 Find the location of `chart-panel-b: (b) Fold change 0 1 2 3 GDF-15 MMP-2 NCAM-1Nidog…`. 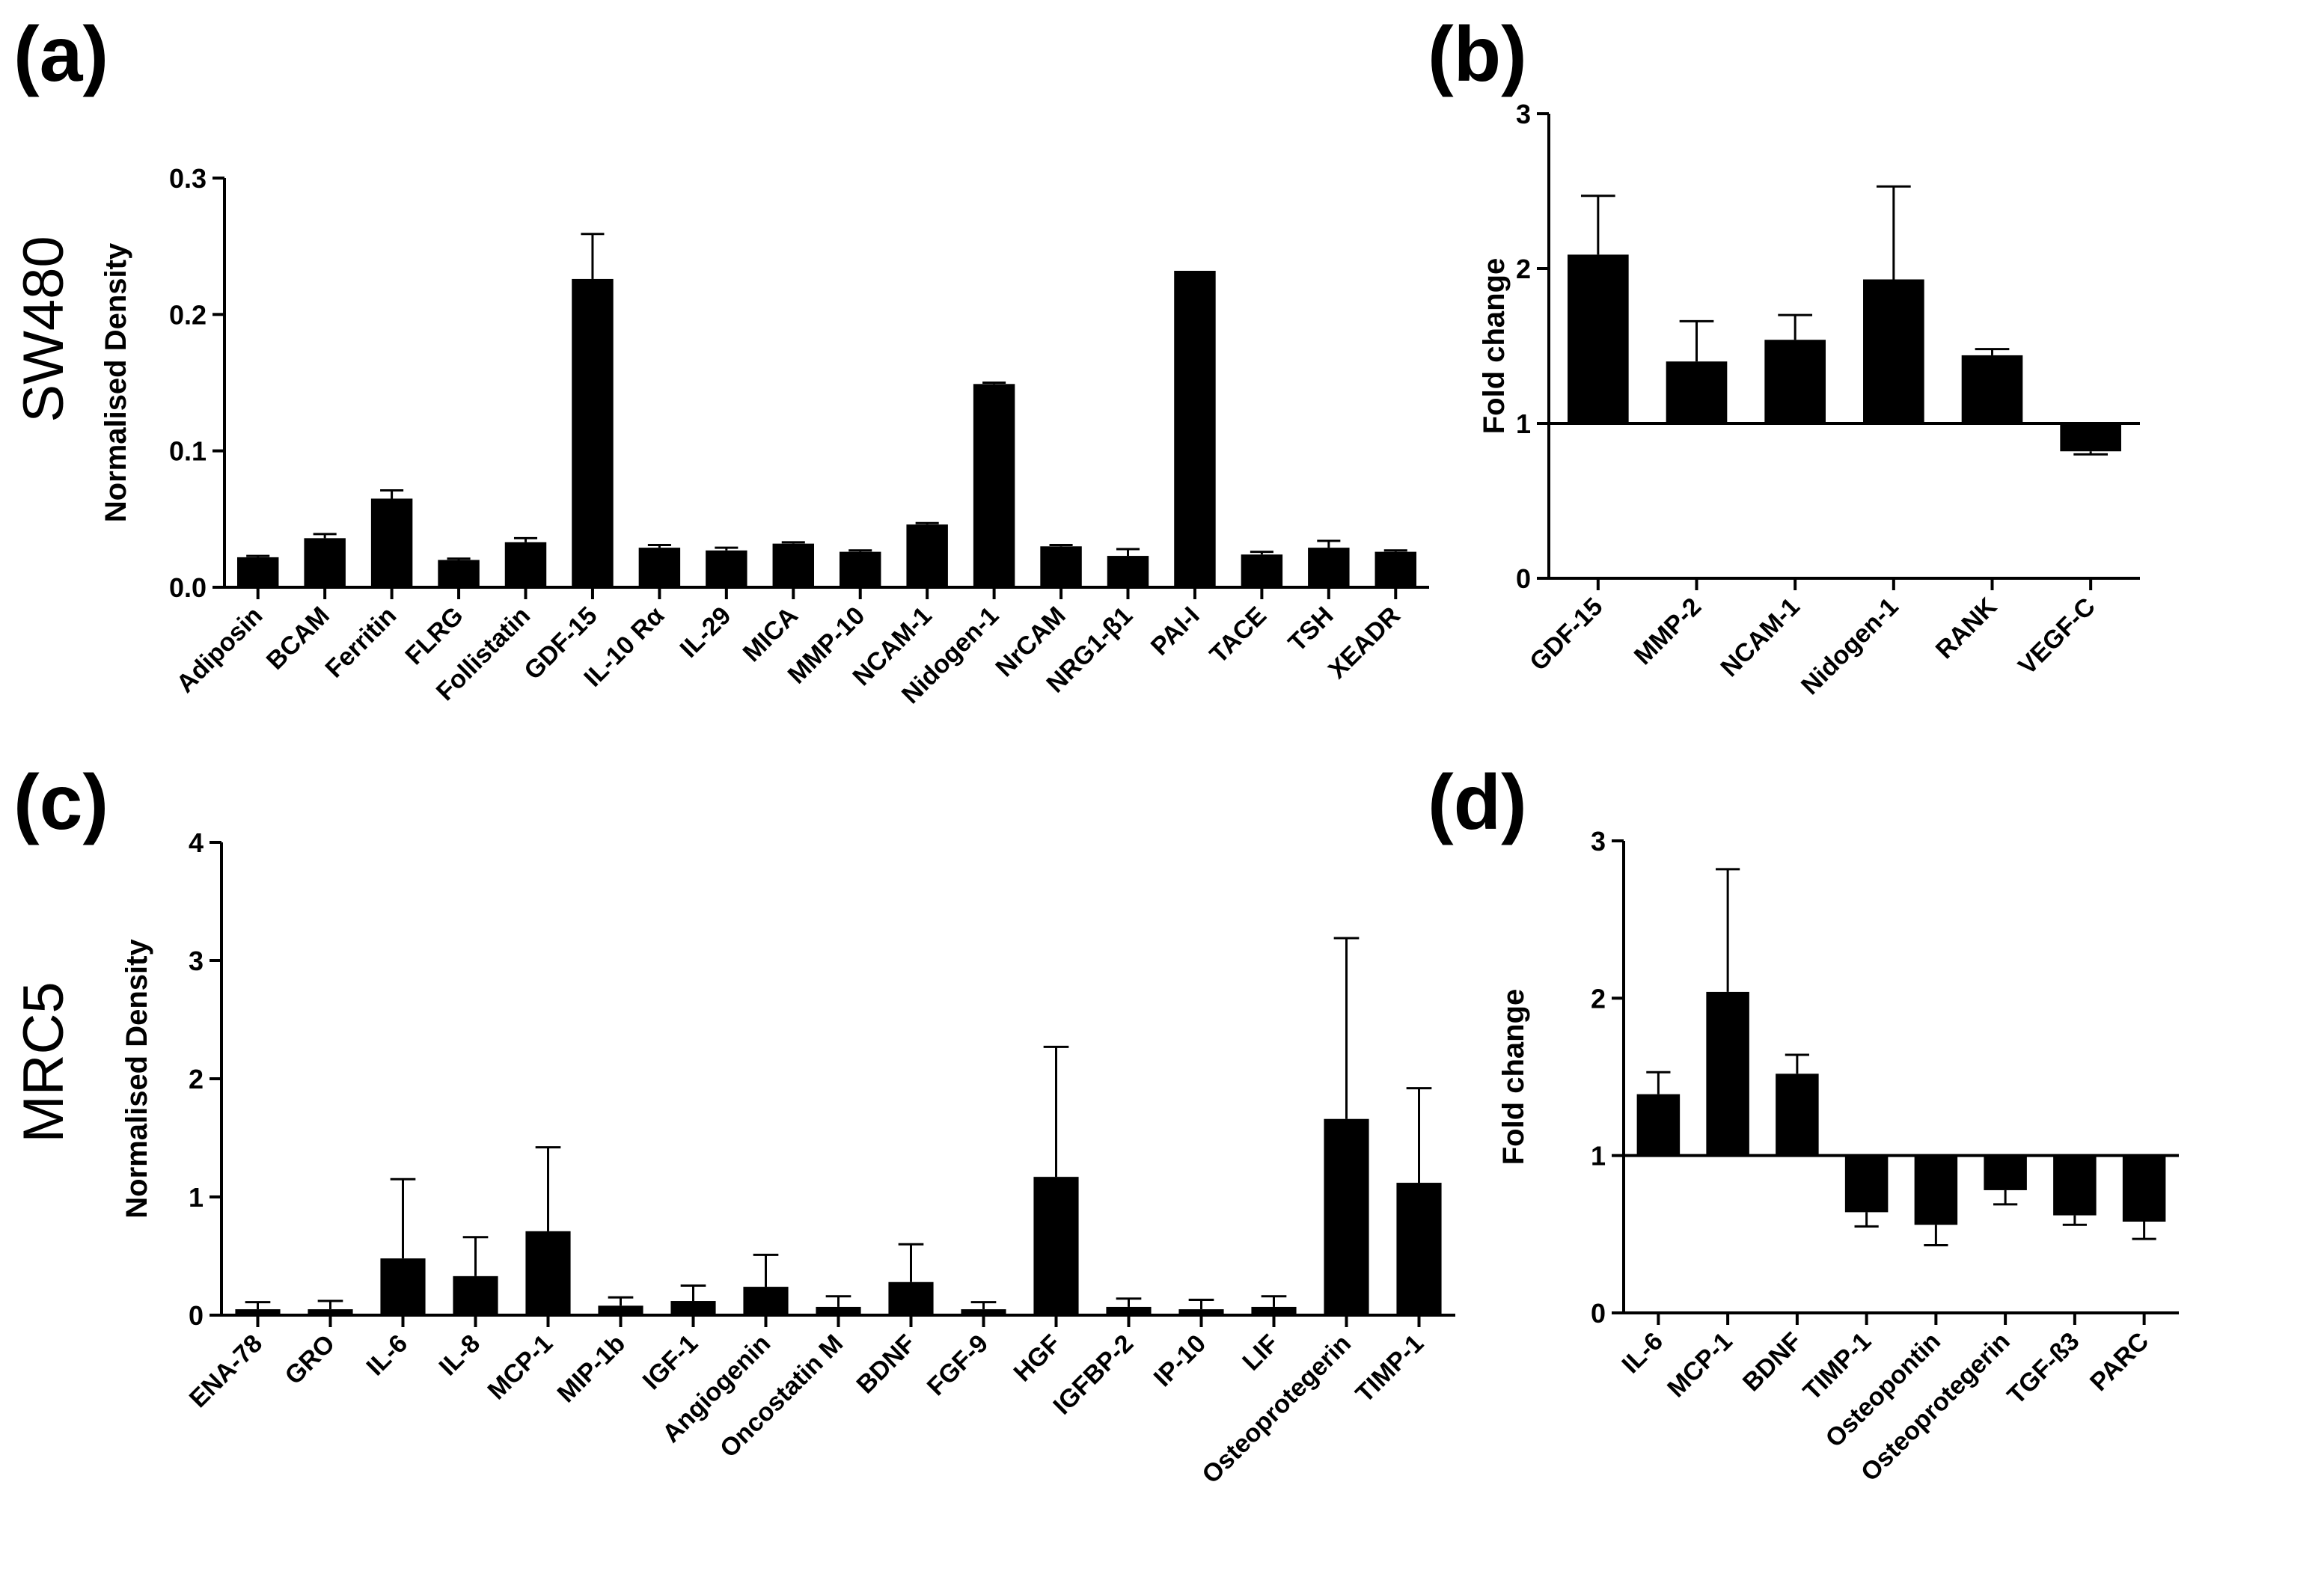

chart-panel-b: (b) Fold change 0 1 2 3 GDF-15 MMP-2 NCAM-1Nidog… is located at coordinates (1784, 355).